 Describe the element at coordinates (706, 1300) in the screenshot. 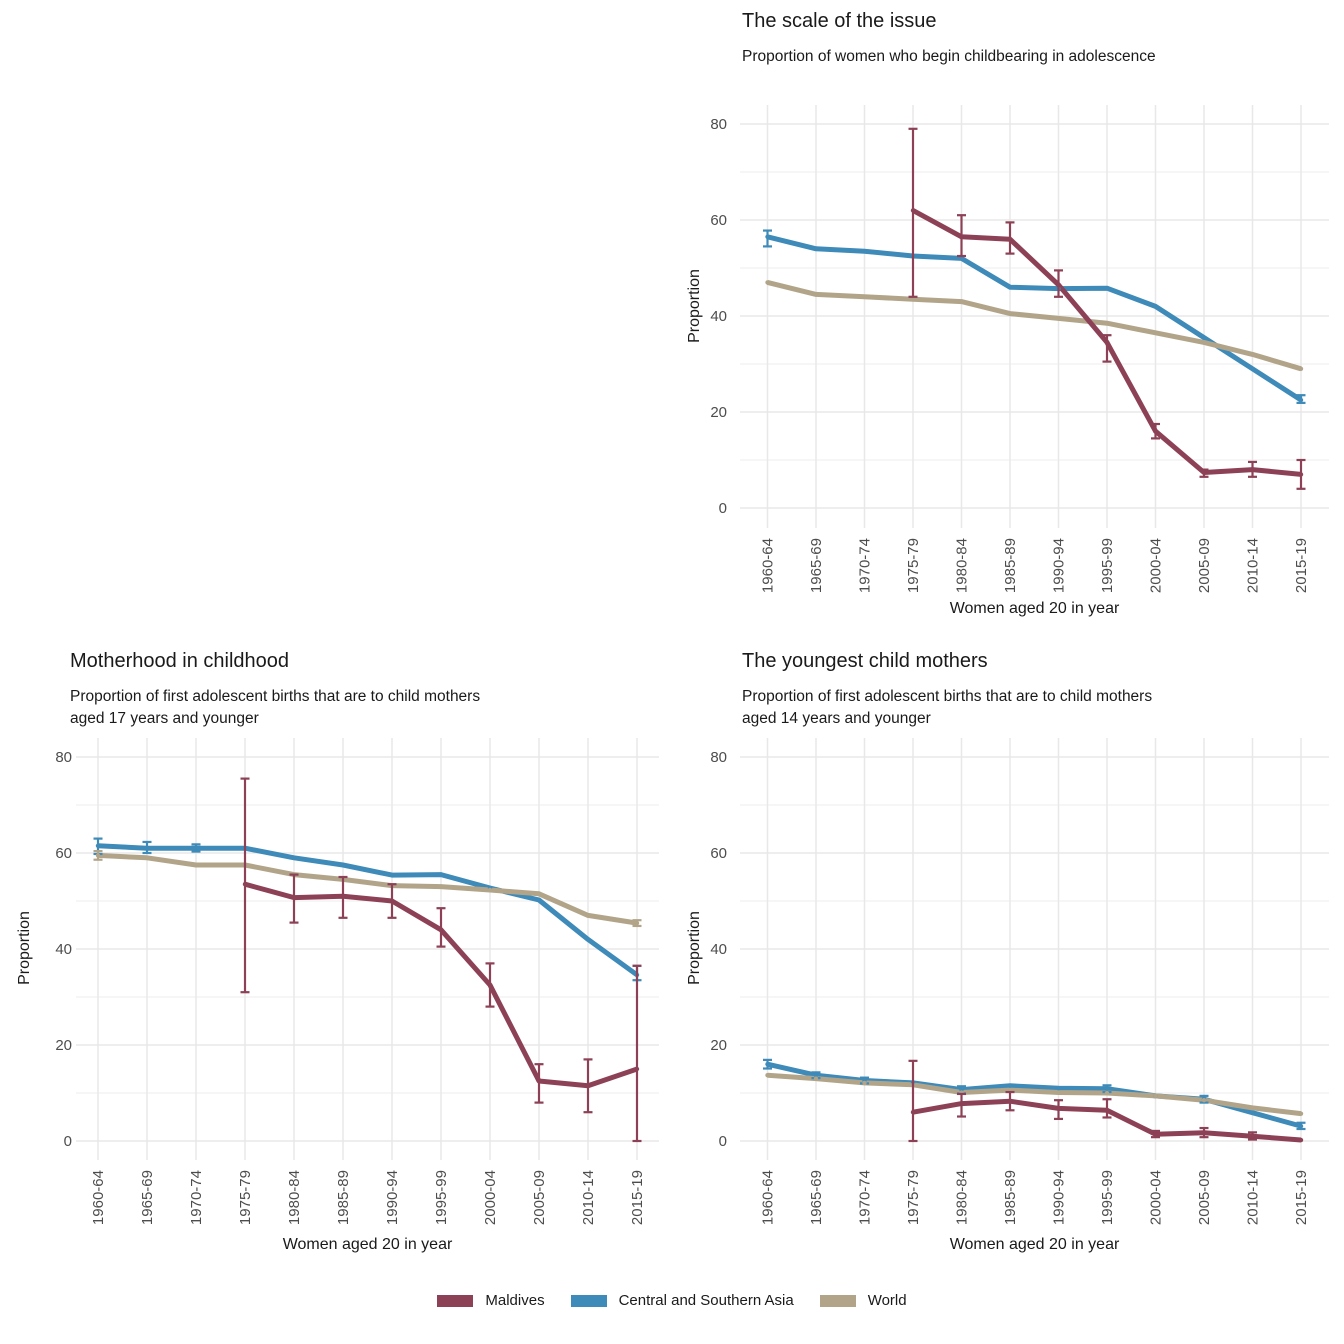

I see `legend-label: Central and Southern Asia` at that location.